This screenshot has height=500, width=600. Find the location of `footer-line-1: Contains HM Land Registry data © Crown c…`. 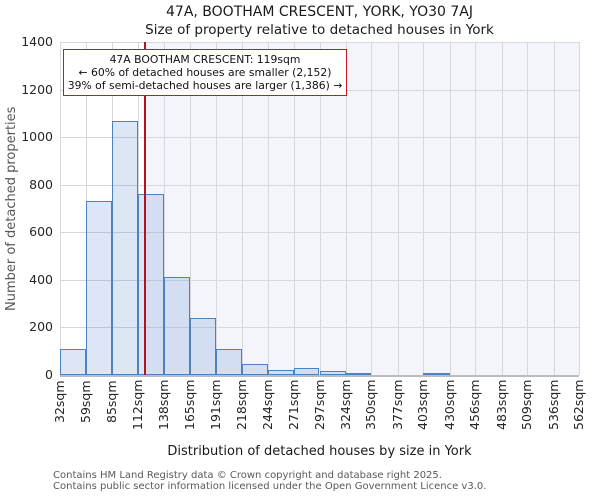

footer-line-1: Contains HM Land Registry data © Crown c… is located at coordinates (247, 475).